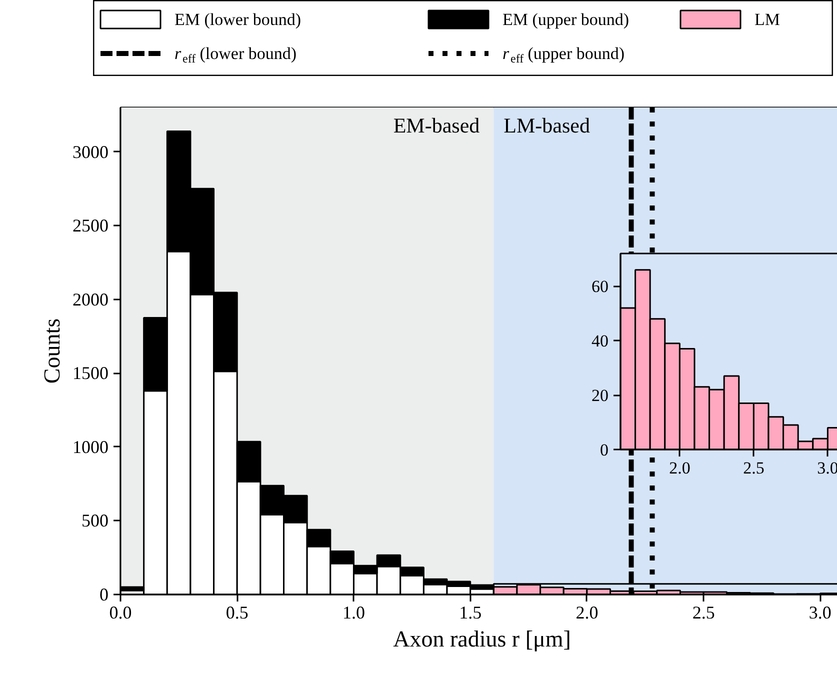 The height and width of the screenshot is (680, 837). What do you see at coordinates (566, 19) in the screenshot?
I see `legend-label: EM (upper bound)` at bounding box center [566, 19].